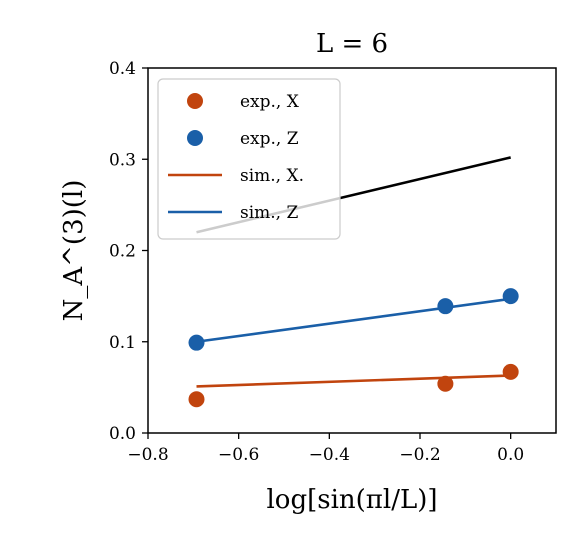  I want to click on legend-label-3: sim., Z, so click(269, 213).